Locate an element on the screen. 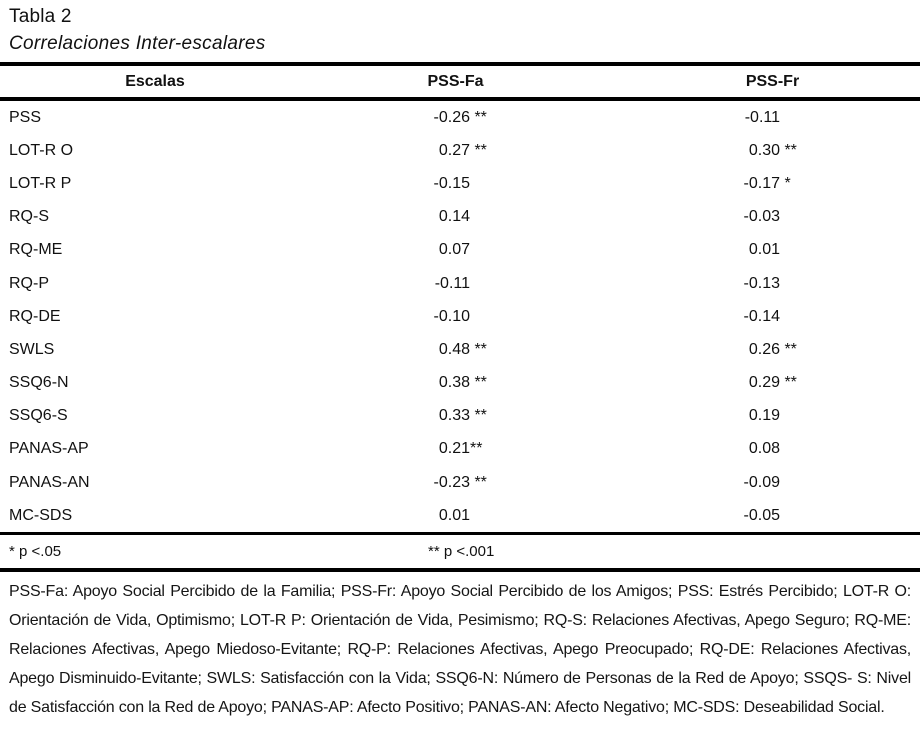 This screenshot has width=920, height=730. value: 0.48 is located at coordinates (454, 349).